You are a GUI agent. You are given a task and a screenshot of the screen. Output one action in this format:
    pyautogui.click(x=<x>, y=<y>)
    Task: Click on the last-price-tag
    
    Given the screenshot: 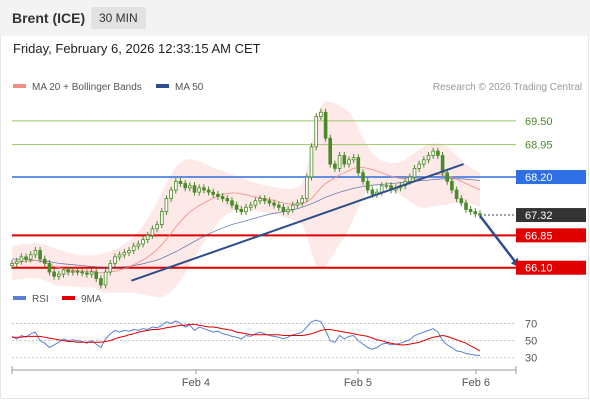 What is the action you would take?
    pyautogui.click(x=551, y=215)
    